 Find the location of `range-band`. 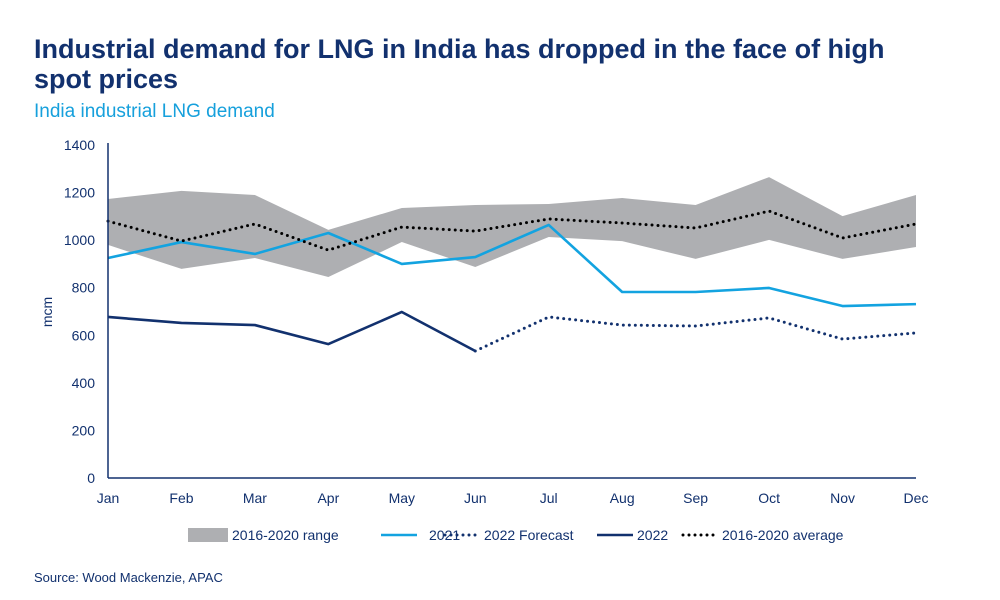

range-band is located at coordinates (512, 227).